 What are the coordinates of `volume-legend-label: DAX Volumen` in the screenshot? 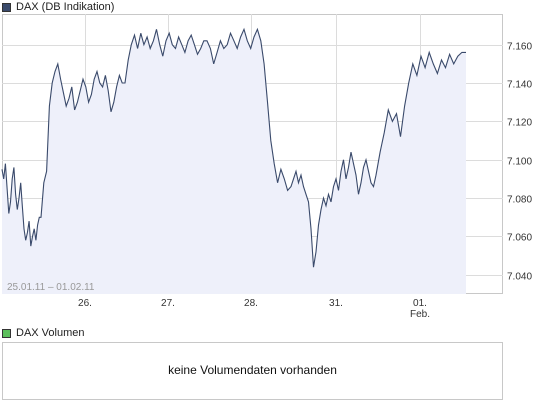 It's located at (50, 333).